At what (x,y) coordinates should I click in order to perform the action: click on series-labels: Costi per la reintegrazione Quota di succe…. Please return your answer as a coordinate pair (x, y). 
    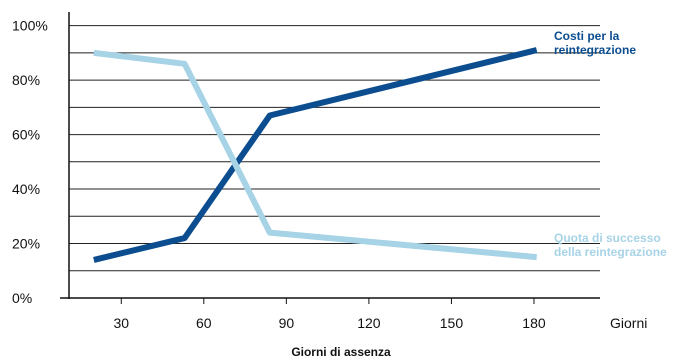
    Looking at the image, I should click on (610, 144).